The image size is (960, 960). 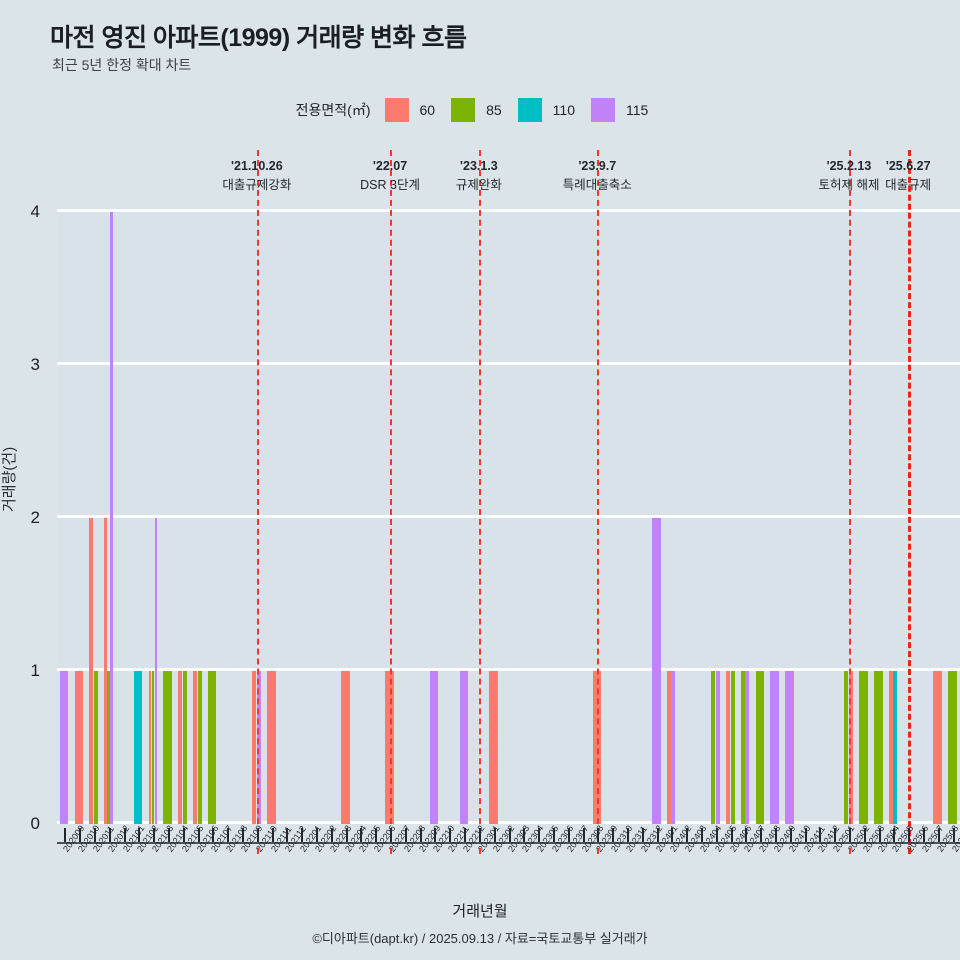 I want to click on event-label-5: '25.2.13 토허제 해제, so click(x=849, y=176).